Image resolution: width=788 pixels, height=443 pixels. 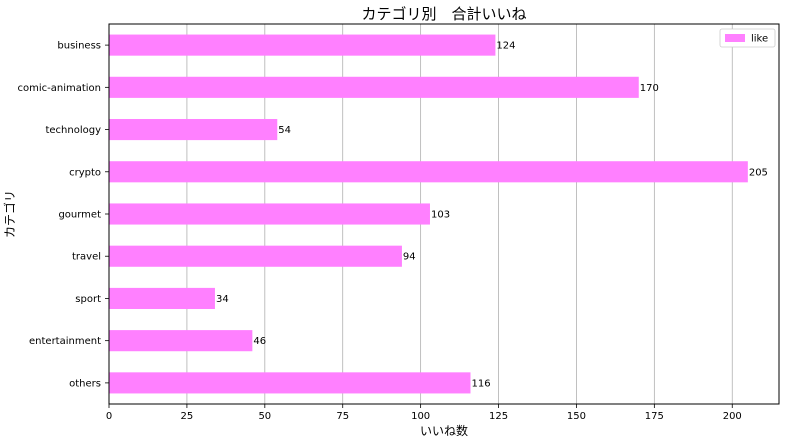 I want to click on y-tick-label: gourmet, so click(x=79, y=215).